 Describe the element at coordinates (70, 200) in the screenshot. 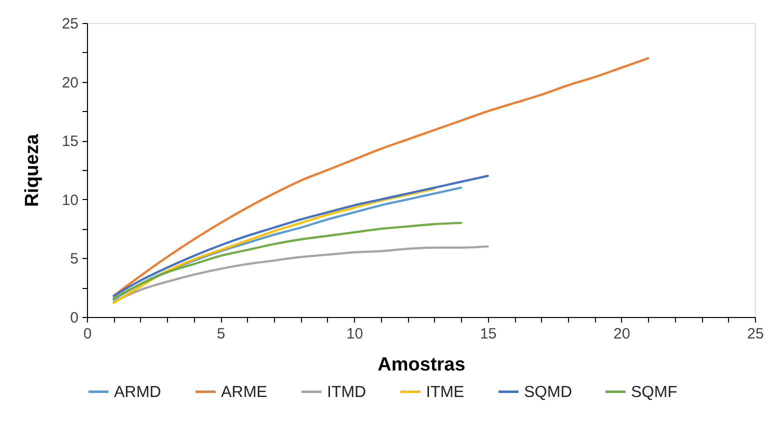

I see `y-tick-label: 10` at that location.